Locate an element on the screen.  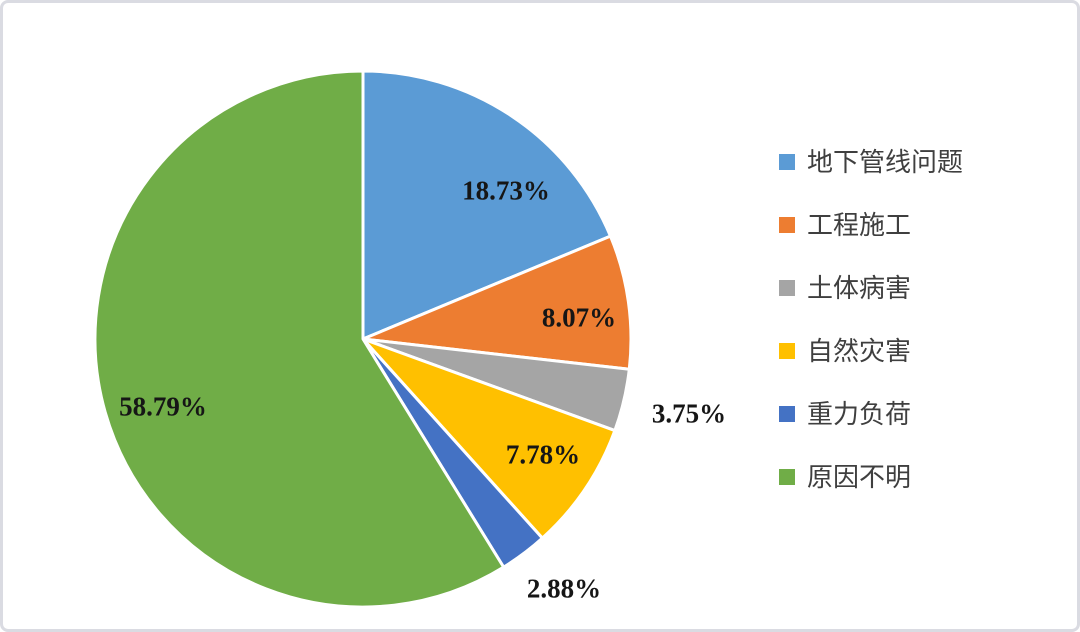
legend-item-6: 原因不明 is located at coordinates (871, 477).